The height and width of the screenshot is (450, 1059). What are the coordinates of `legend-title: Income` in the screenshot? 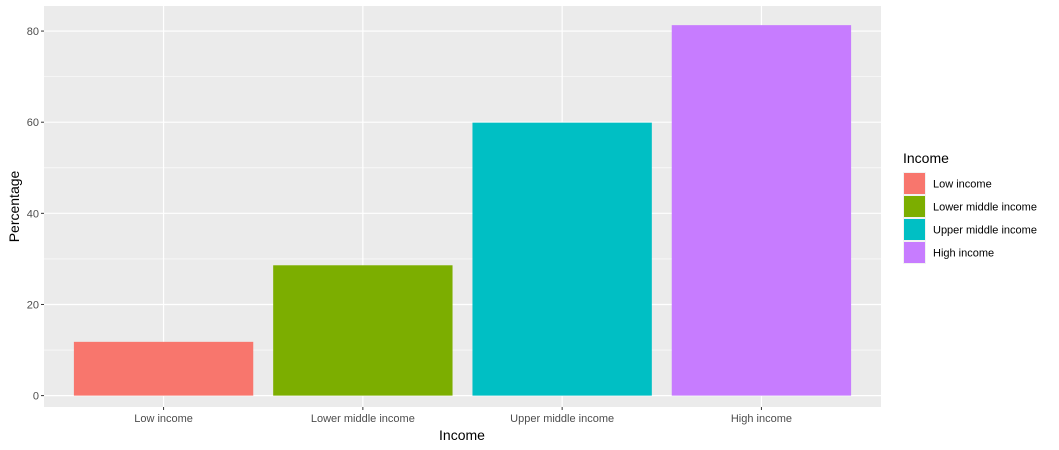 It's located at (926, 158).